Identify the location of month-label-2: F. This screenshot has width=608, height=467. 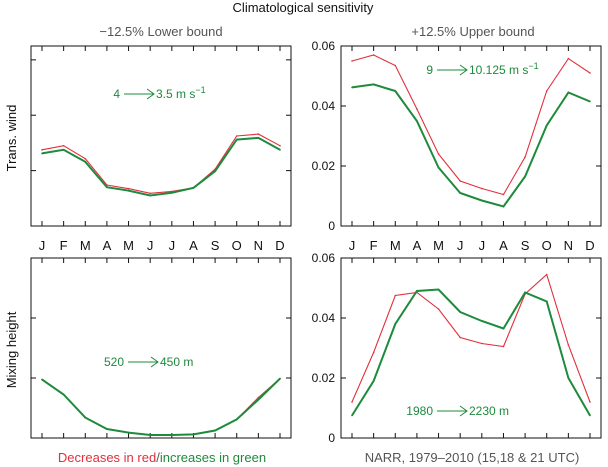
(374, 245).